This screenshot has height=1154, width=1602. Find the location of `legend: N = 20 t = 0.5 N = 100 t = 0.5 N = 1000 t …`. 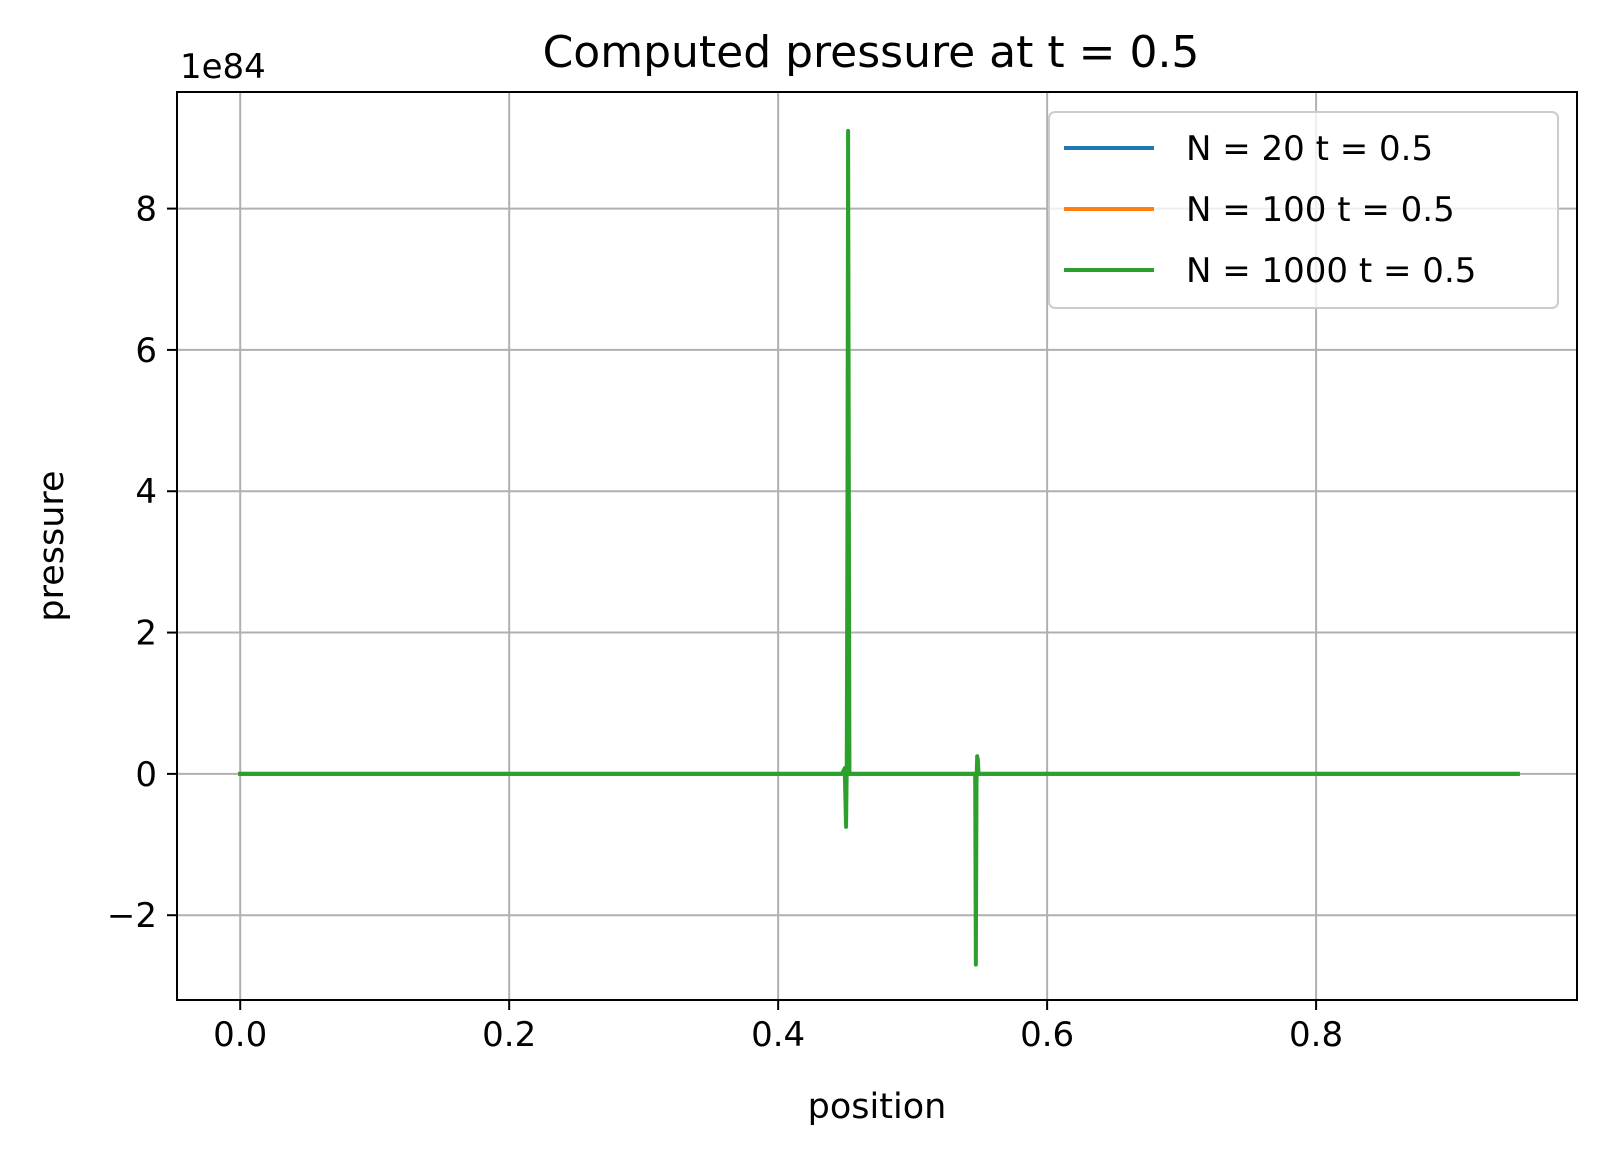

legend: N = 20 t = 0.5 N = 100 t = 0.5 N = 1000 t … is located at coordinates (1303, 210).